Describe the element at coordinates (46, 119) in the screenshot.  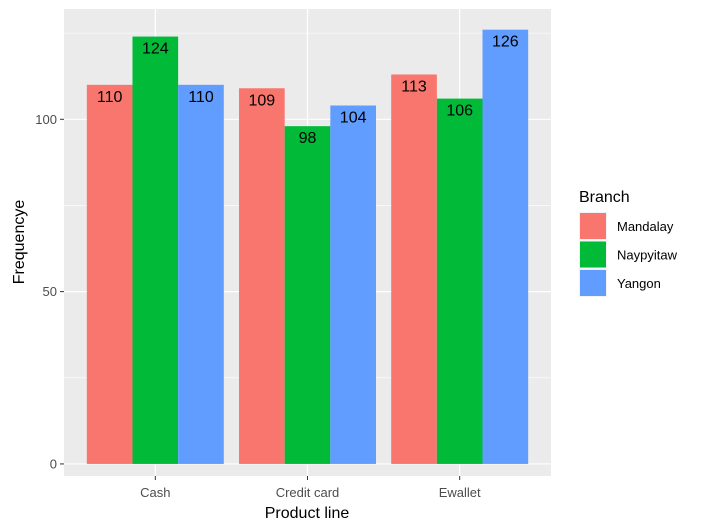
I see `y-tick-label: 100` at that location.